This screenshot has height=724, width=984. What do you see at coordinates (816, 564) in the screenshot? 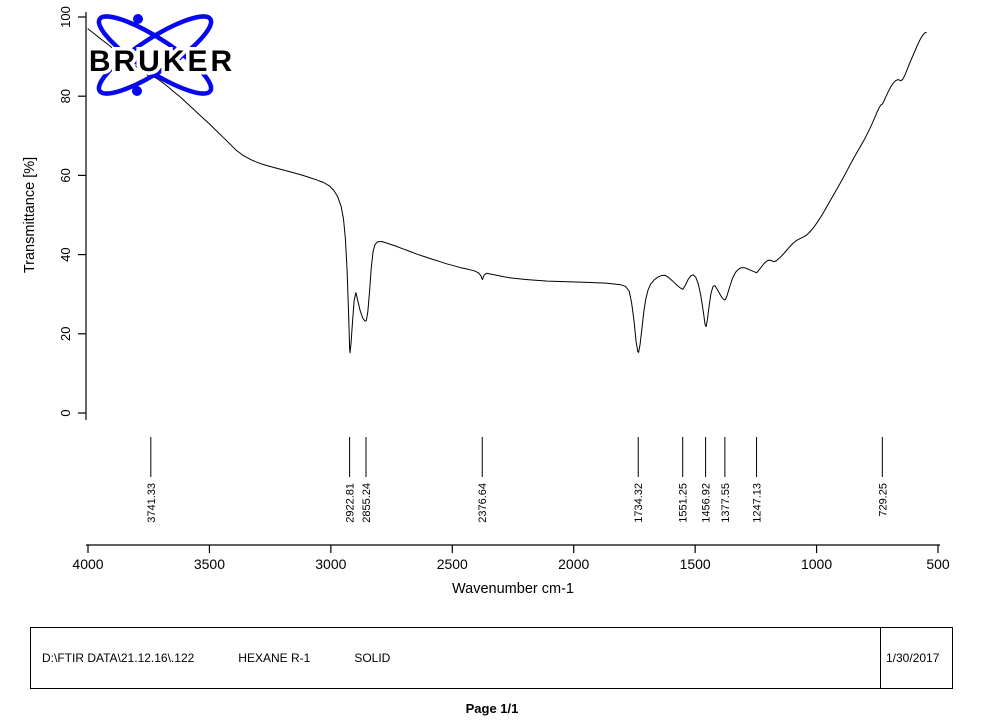
I see `x-tick-label: 1000` at bounding box center [816, 564].